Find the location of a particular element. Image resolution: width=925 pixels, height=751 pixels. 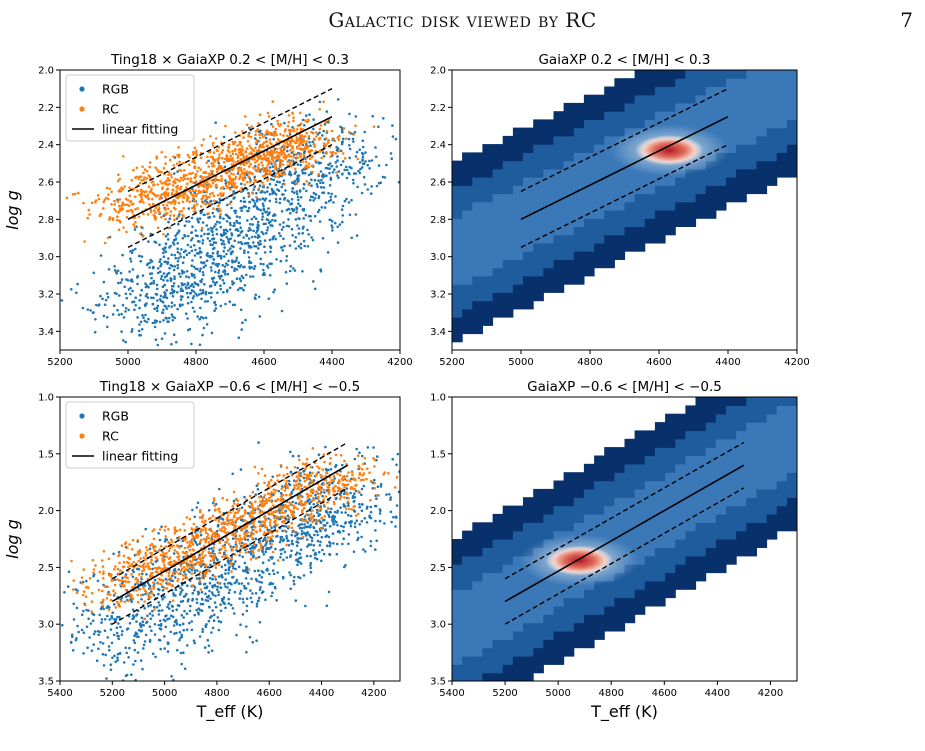

x-tick-label: 4600 is located at coordinates (658, 362).